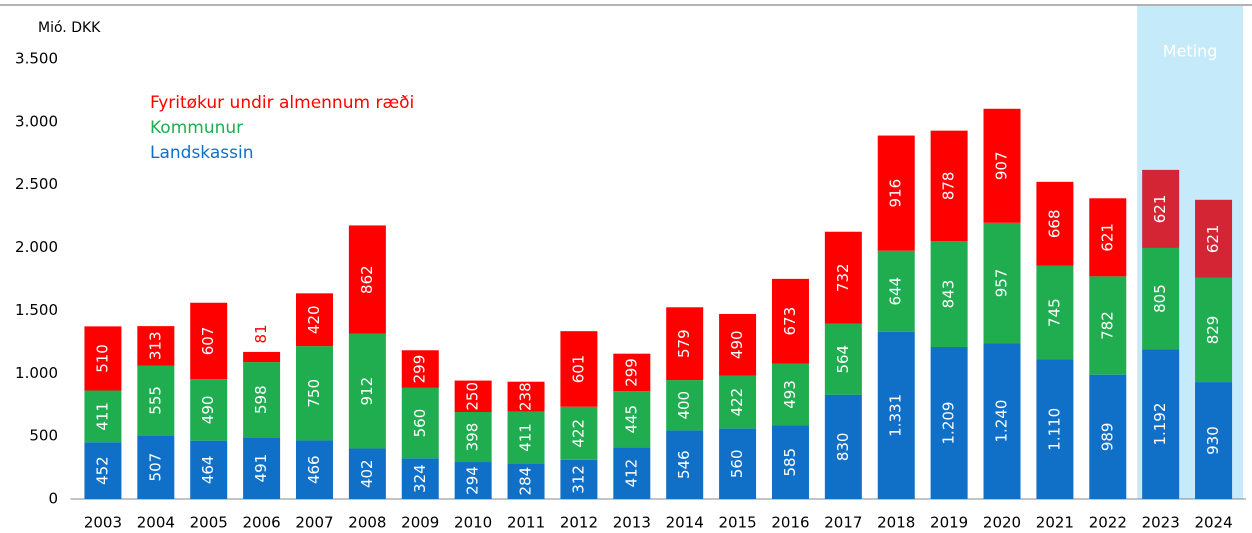 Image resolution: width=1252 pixels, height=533 pixels. I want to click on value-label: 912, so click(367, 391).